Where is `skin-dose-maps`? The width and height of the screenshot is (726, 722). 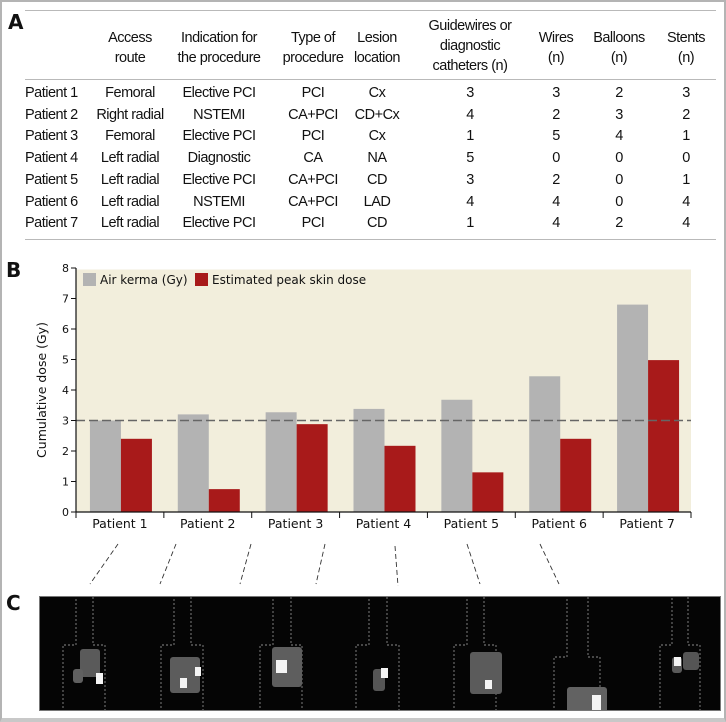 skin-dose-maps is located at coordinates (381, 653).